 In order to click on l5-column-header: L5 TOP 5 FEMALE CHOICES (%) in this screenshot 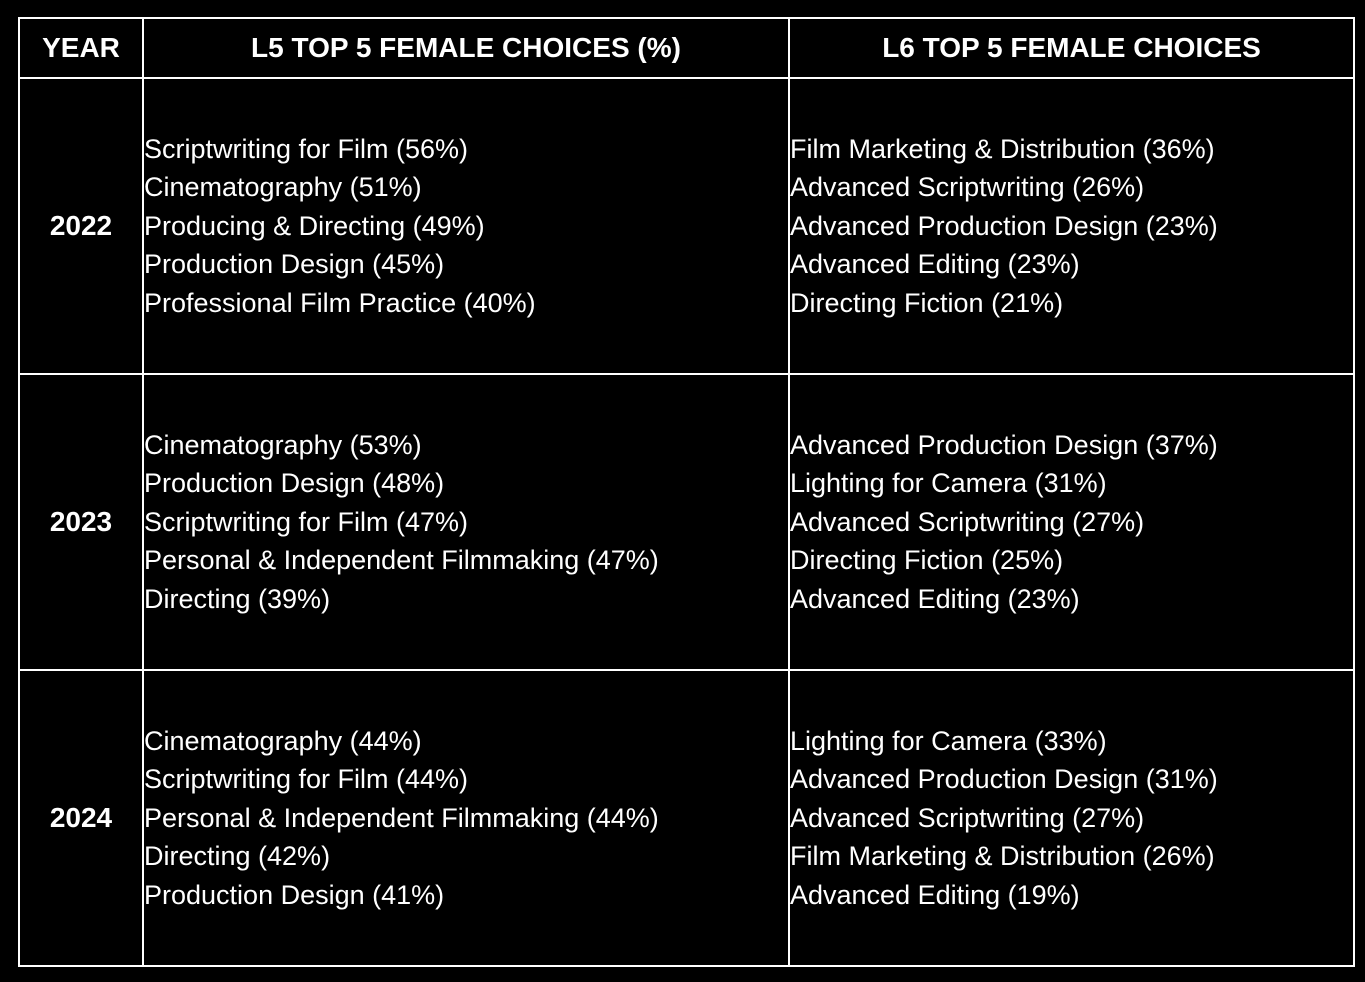, I will do `click(466, 48)`.